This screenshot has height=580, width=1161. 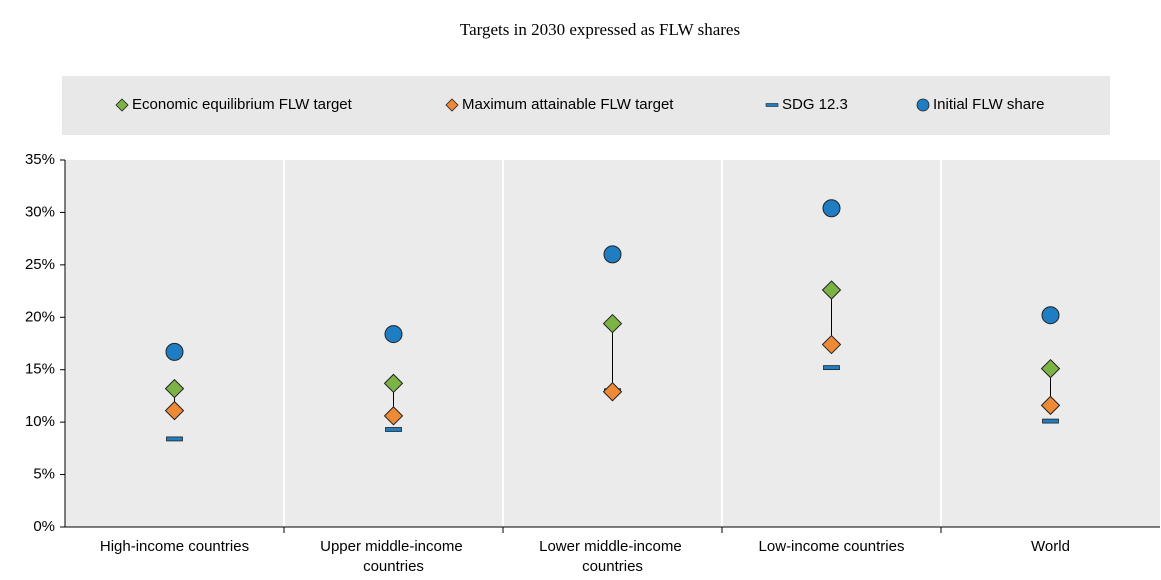 What do you see at coordinates (40, 264) in the screenshot?
I see `y-tick-label: 25%` at bounding box center [40, 264].